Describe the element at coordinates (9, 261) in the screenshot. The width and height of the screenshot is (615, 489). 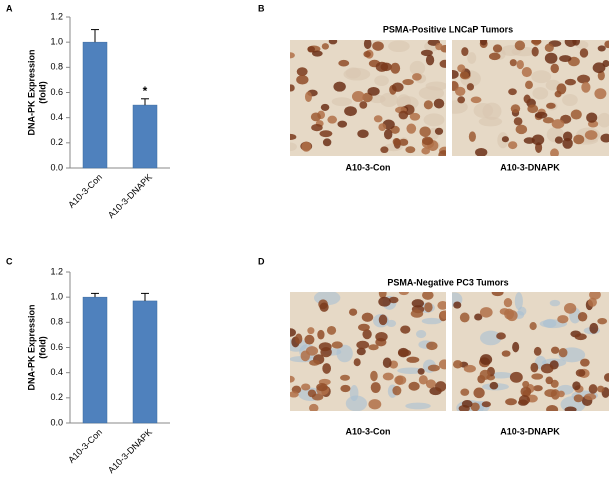
I see `panel-label: C` at that location.